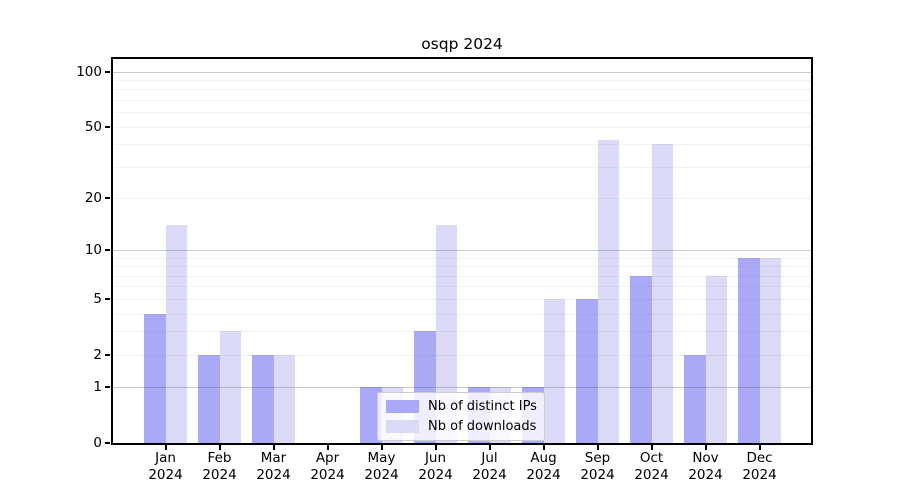 This screenshot has height=500, width=900. I want to click on x-axis-label-may: May 2024, so click(382, 467).